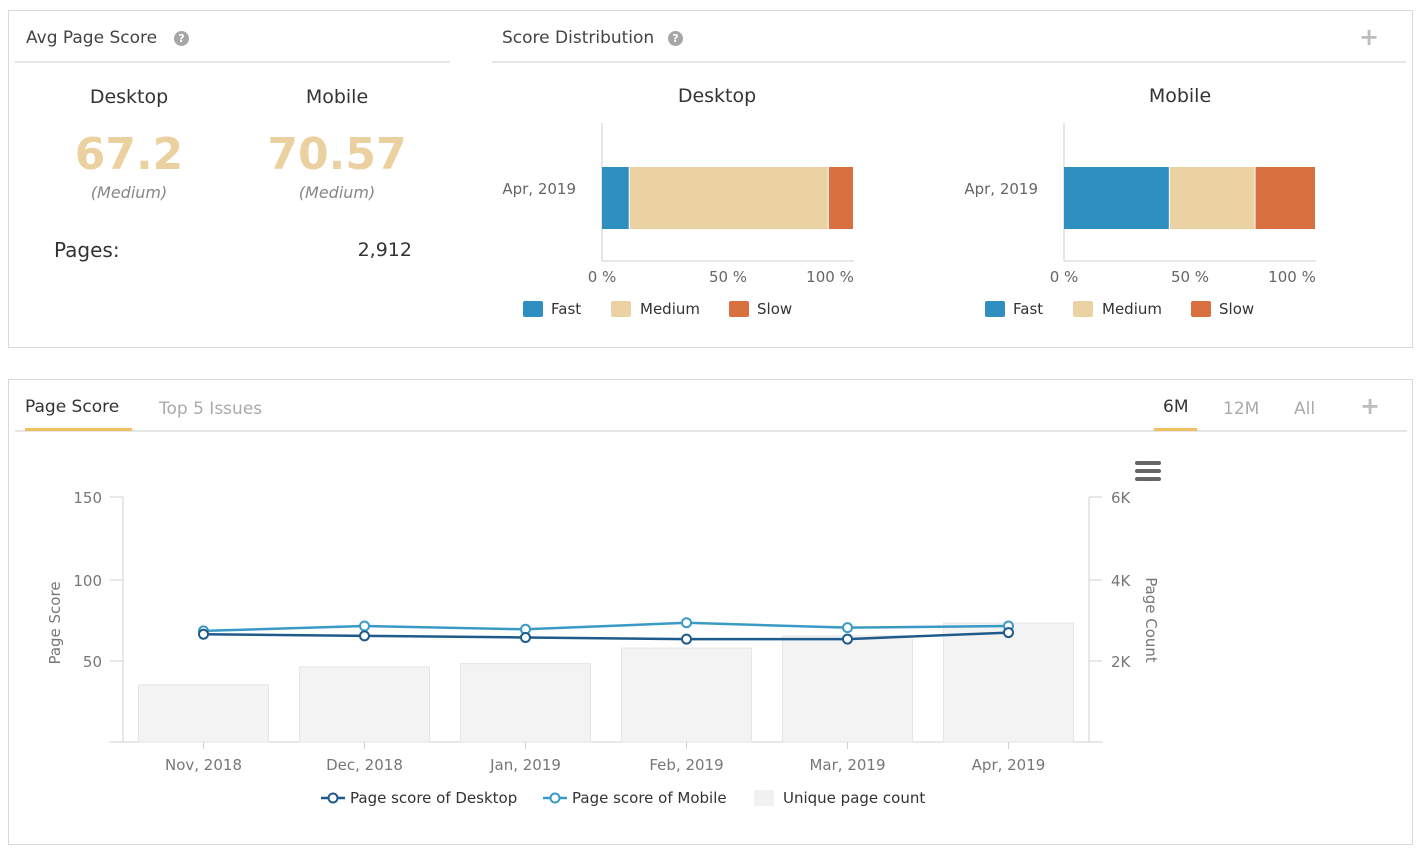  I want to click on legend-label-desktop: Page score of Desktop, so click(434, 798).